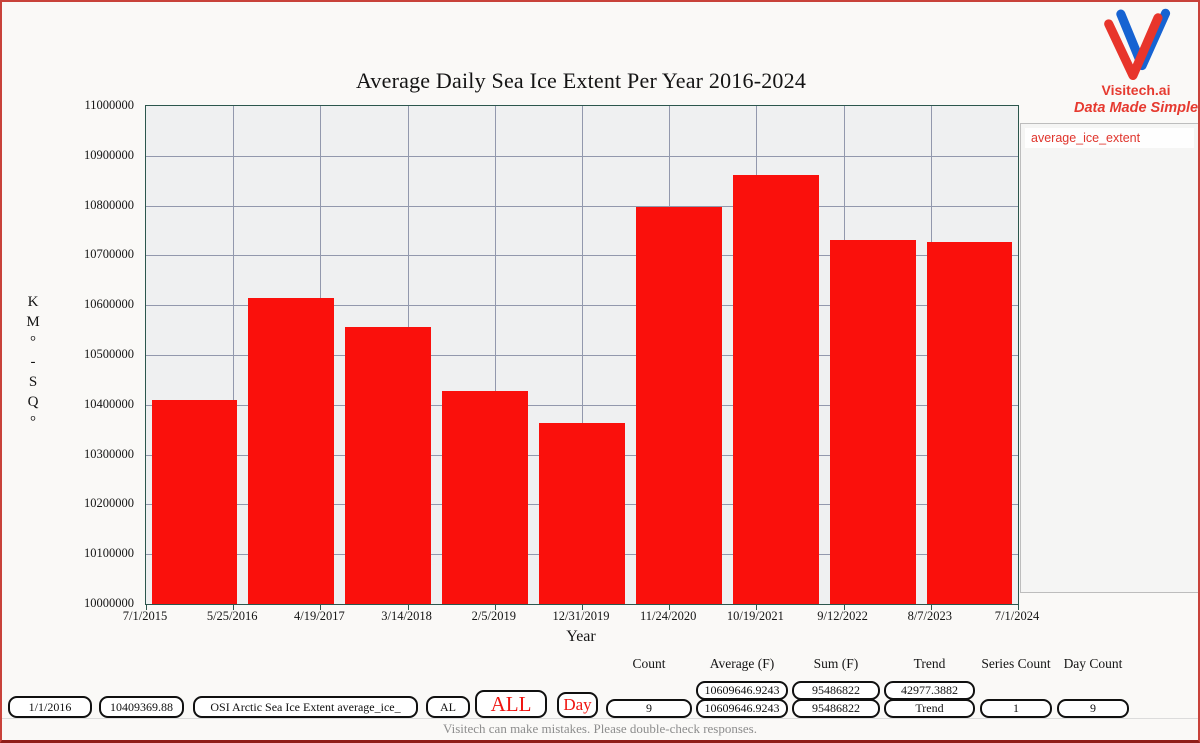  I want to click on day-button: Day, so click(577, 705).